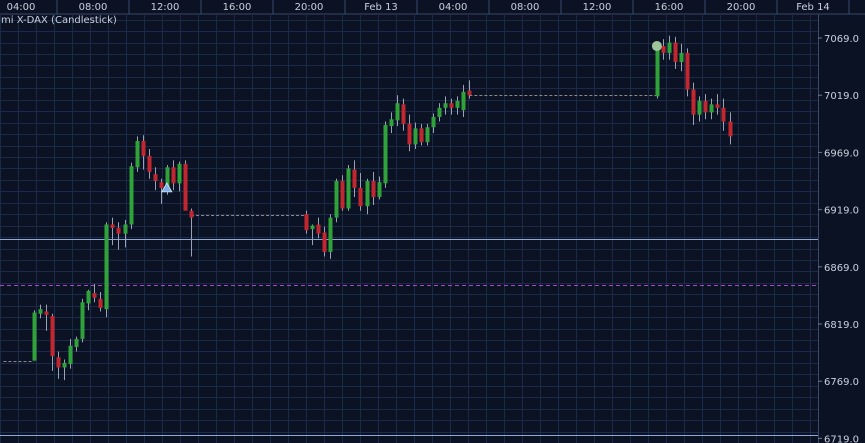 This screenshot has height=443, width=865. Describe the element at coordinates (59, 20) in the screenshot. I see `chart-title: mi X-DAX (Candlestick)` at that location.